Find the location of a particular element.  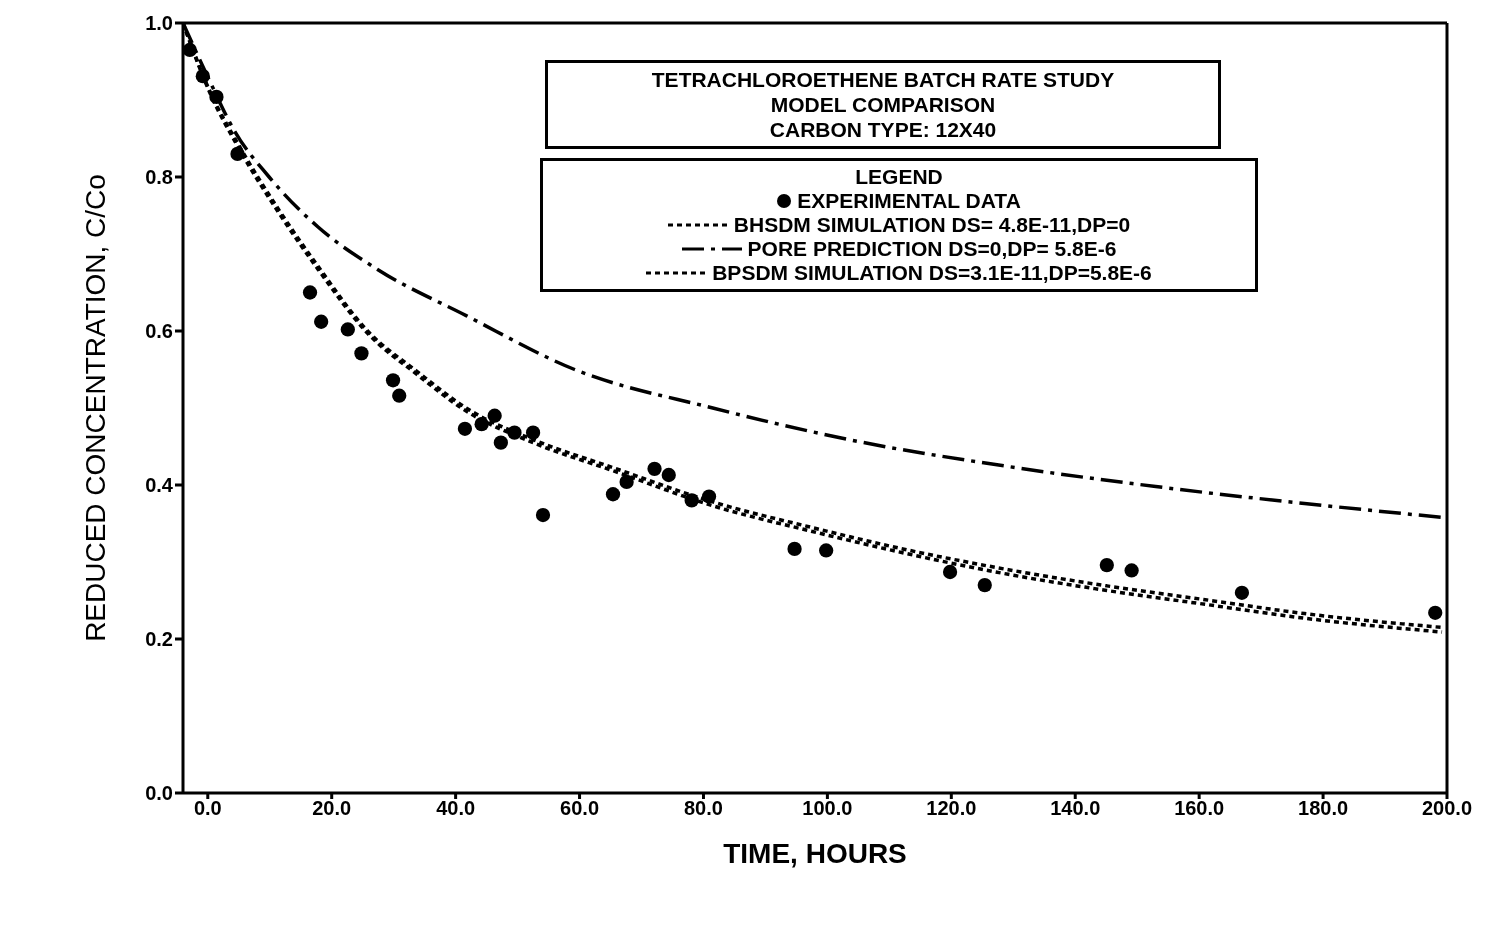

x-tick-label: 0.0 is located at coordinates (207, 808).